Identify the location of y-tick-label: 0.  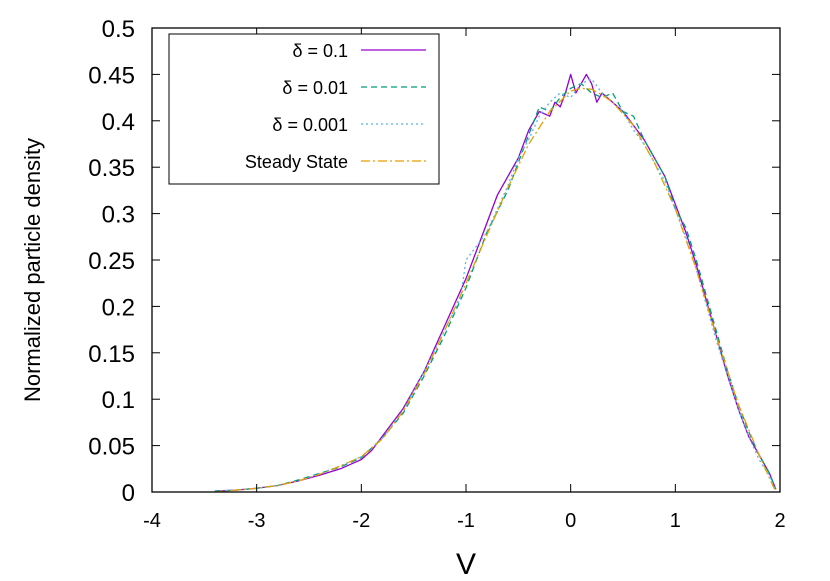
(128, 493).